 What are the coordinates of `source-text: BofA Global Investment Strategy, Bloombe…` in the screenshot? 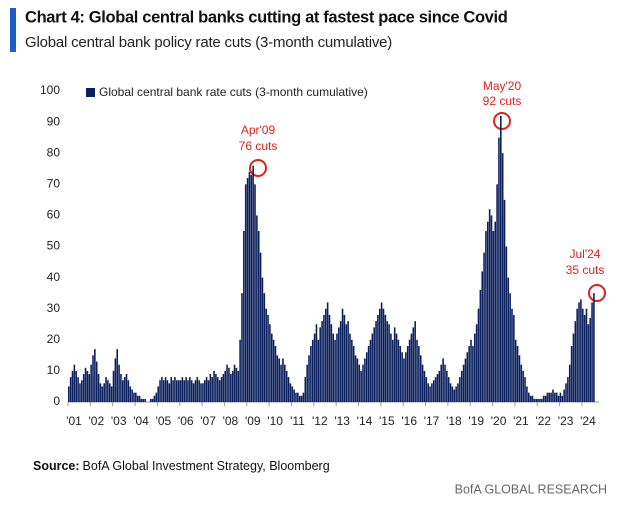 It's located at (206, 466).